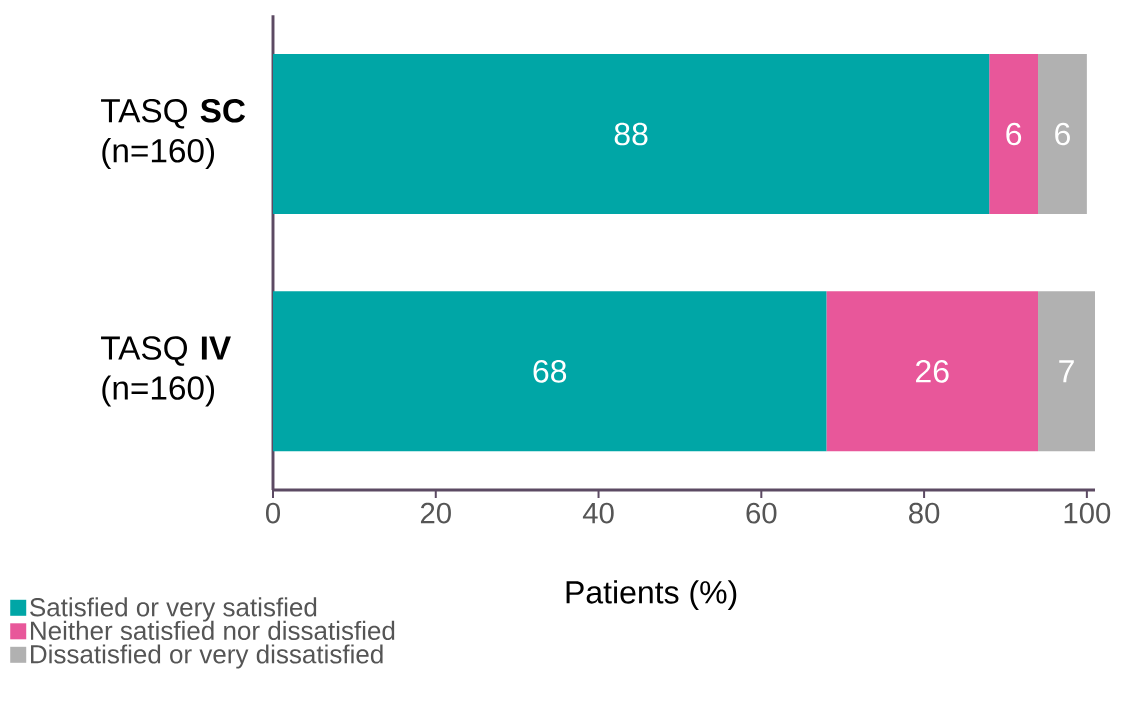 The image size is (1122, 719). Describe the element at coordinates (435, 513) in the screenshot. I see `x-tick-label: 20` at that location.